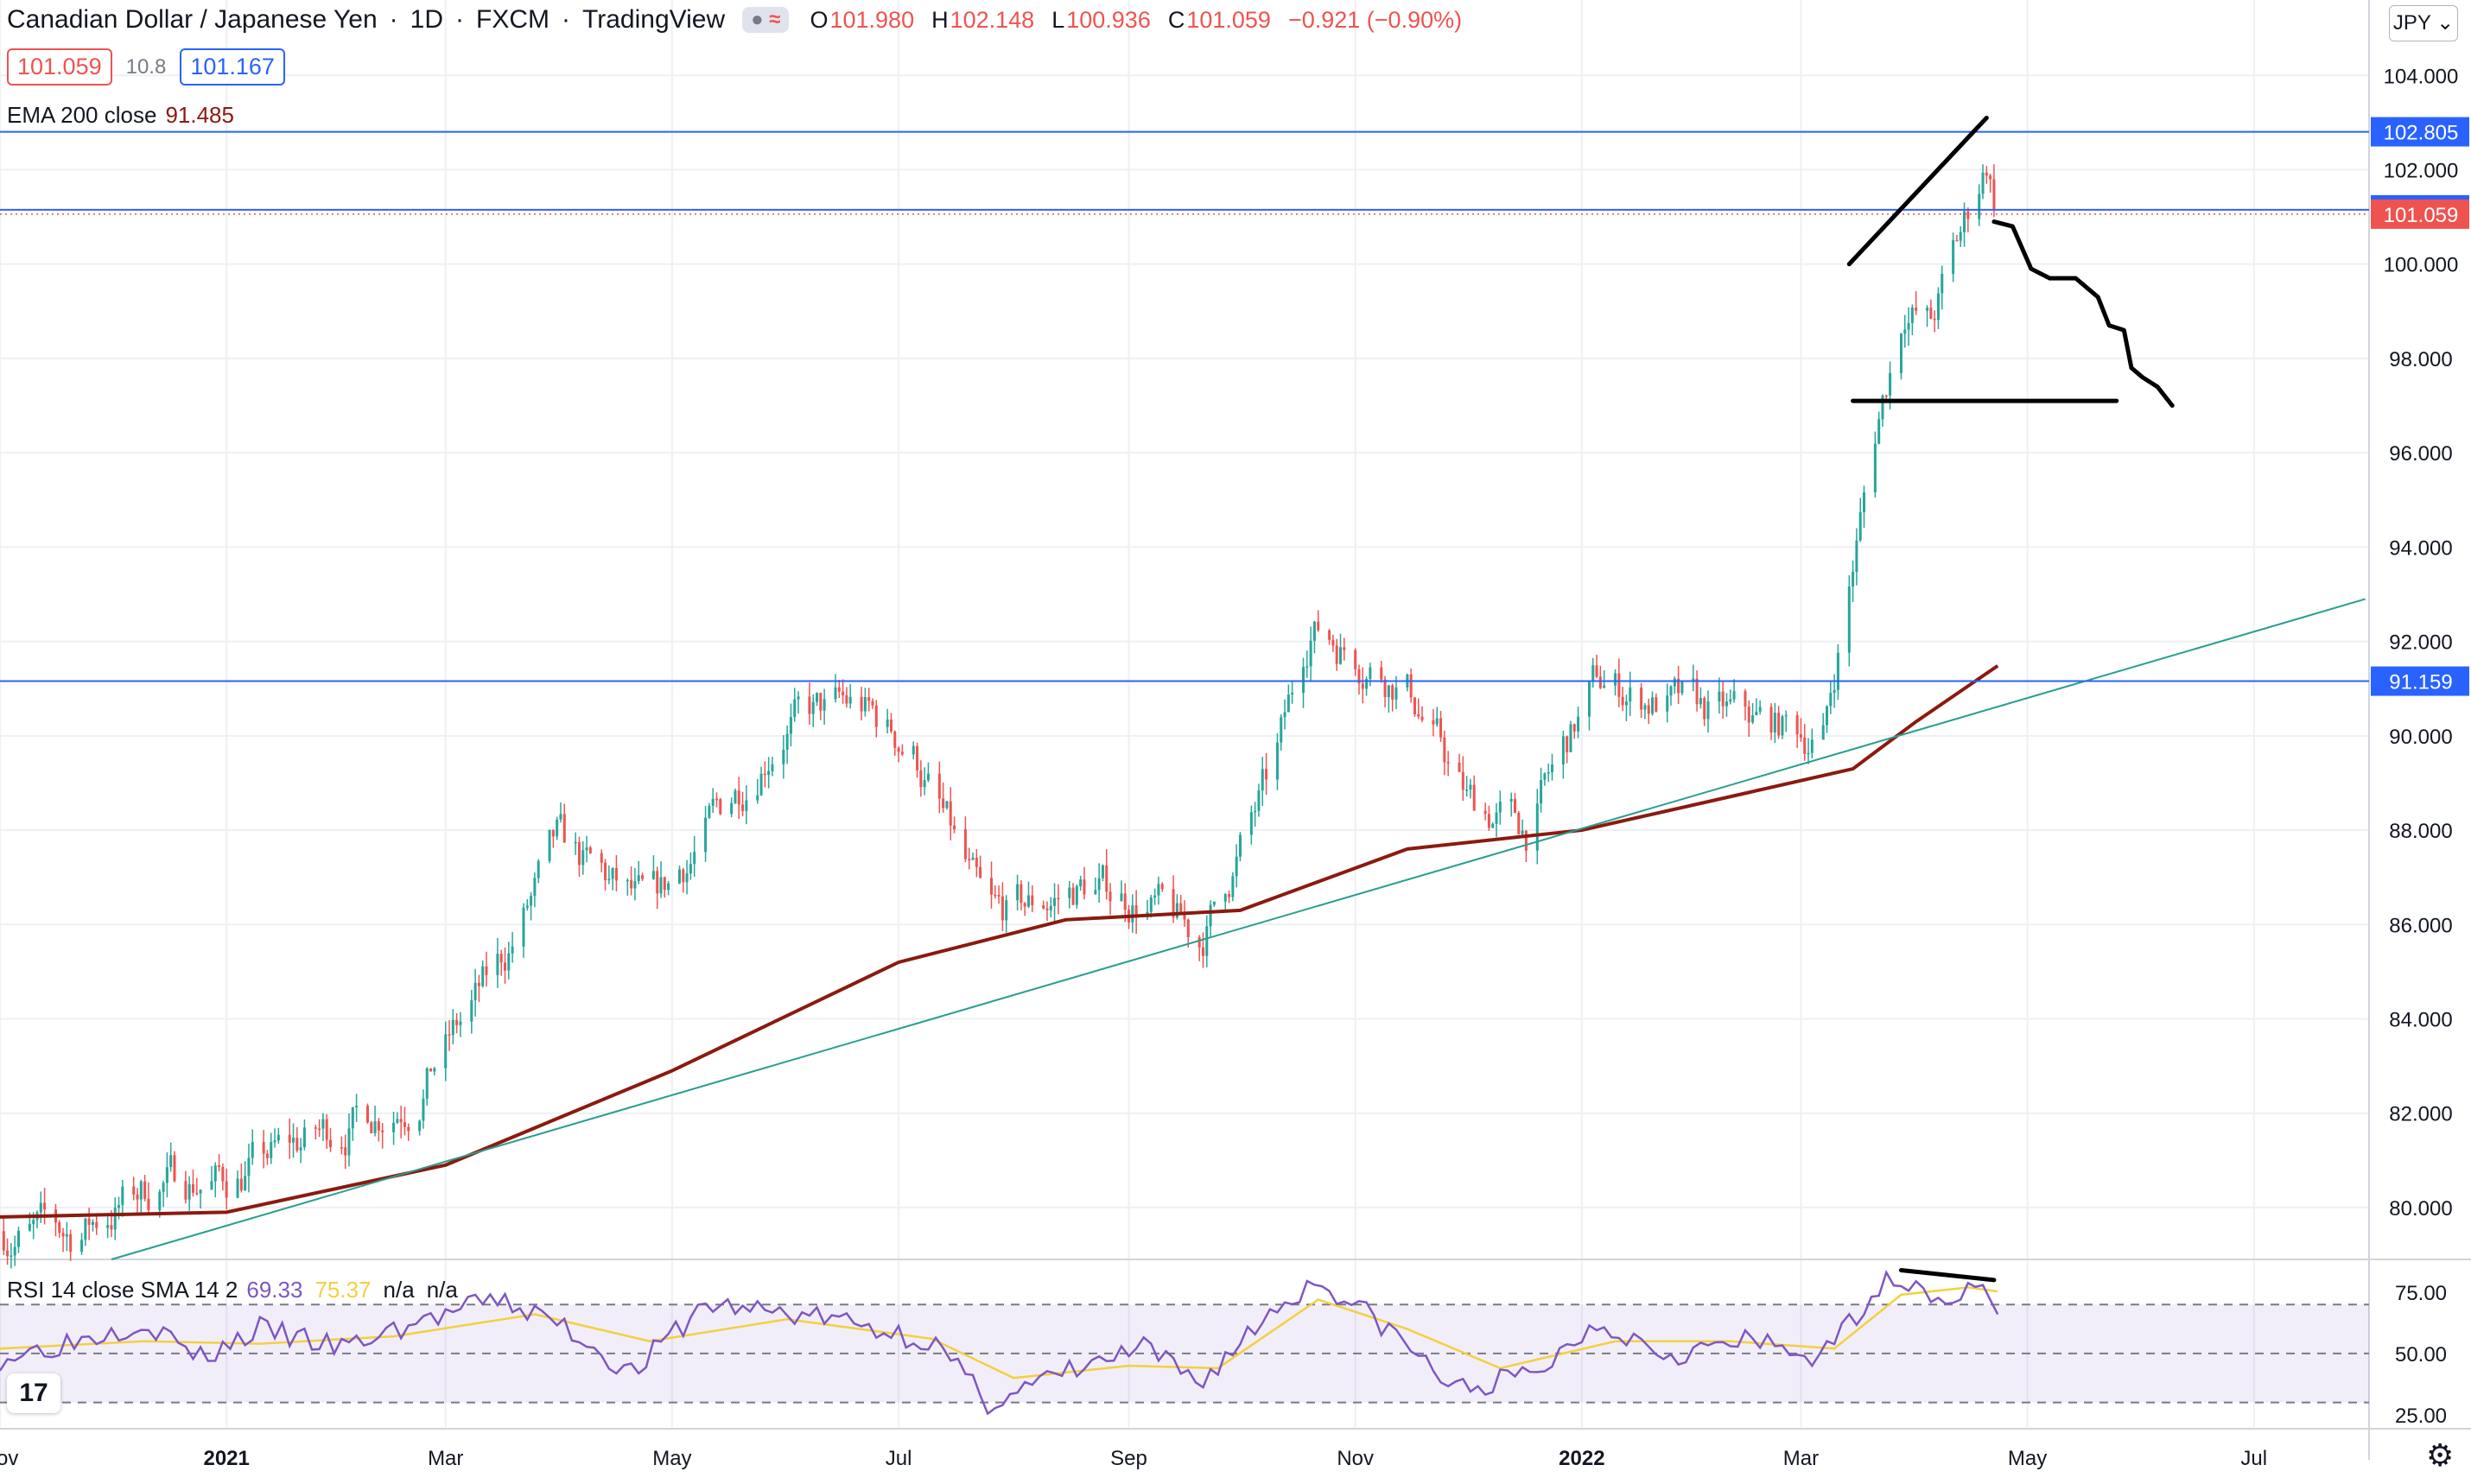  I want to click on tradingview-logo: 17, so click(33, 1393).